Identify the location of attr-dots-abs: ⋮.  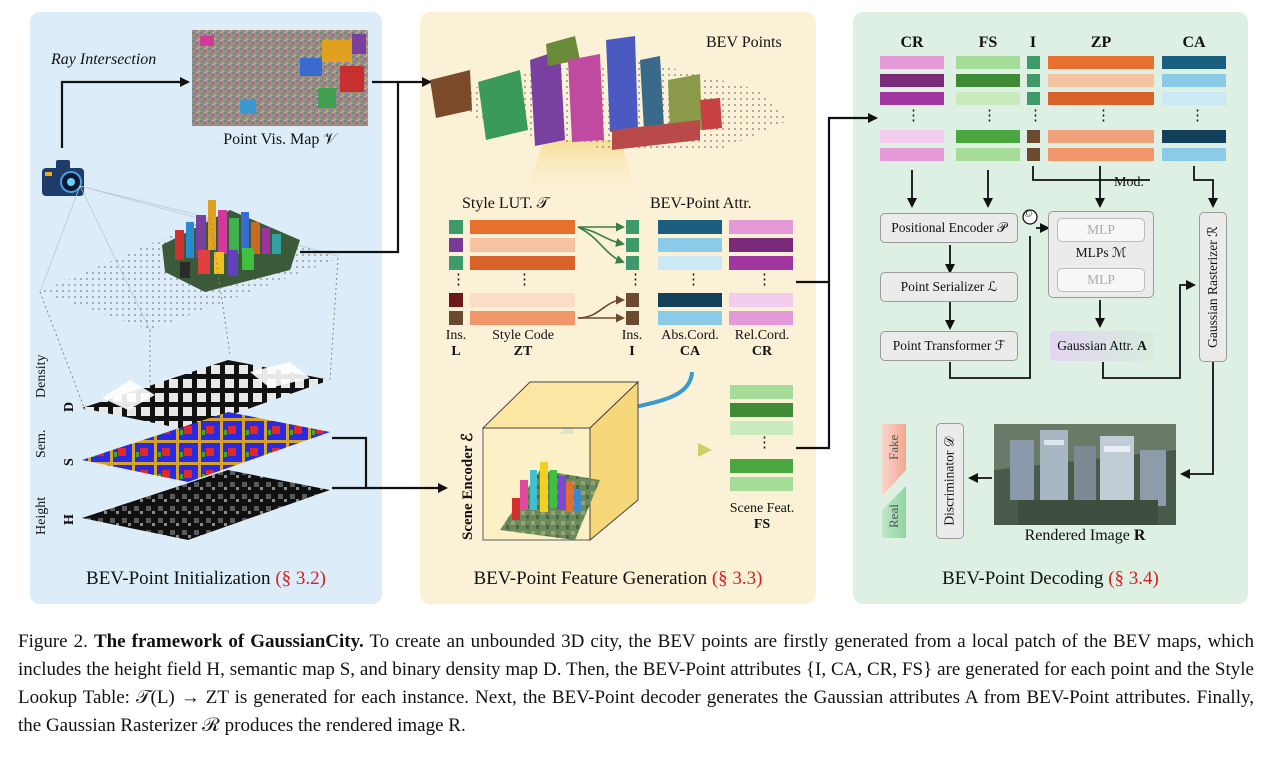
(693, 280).